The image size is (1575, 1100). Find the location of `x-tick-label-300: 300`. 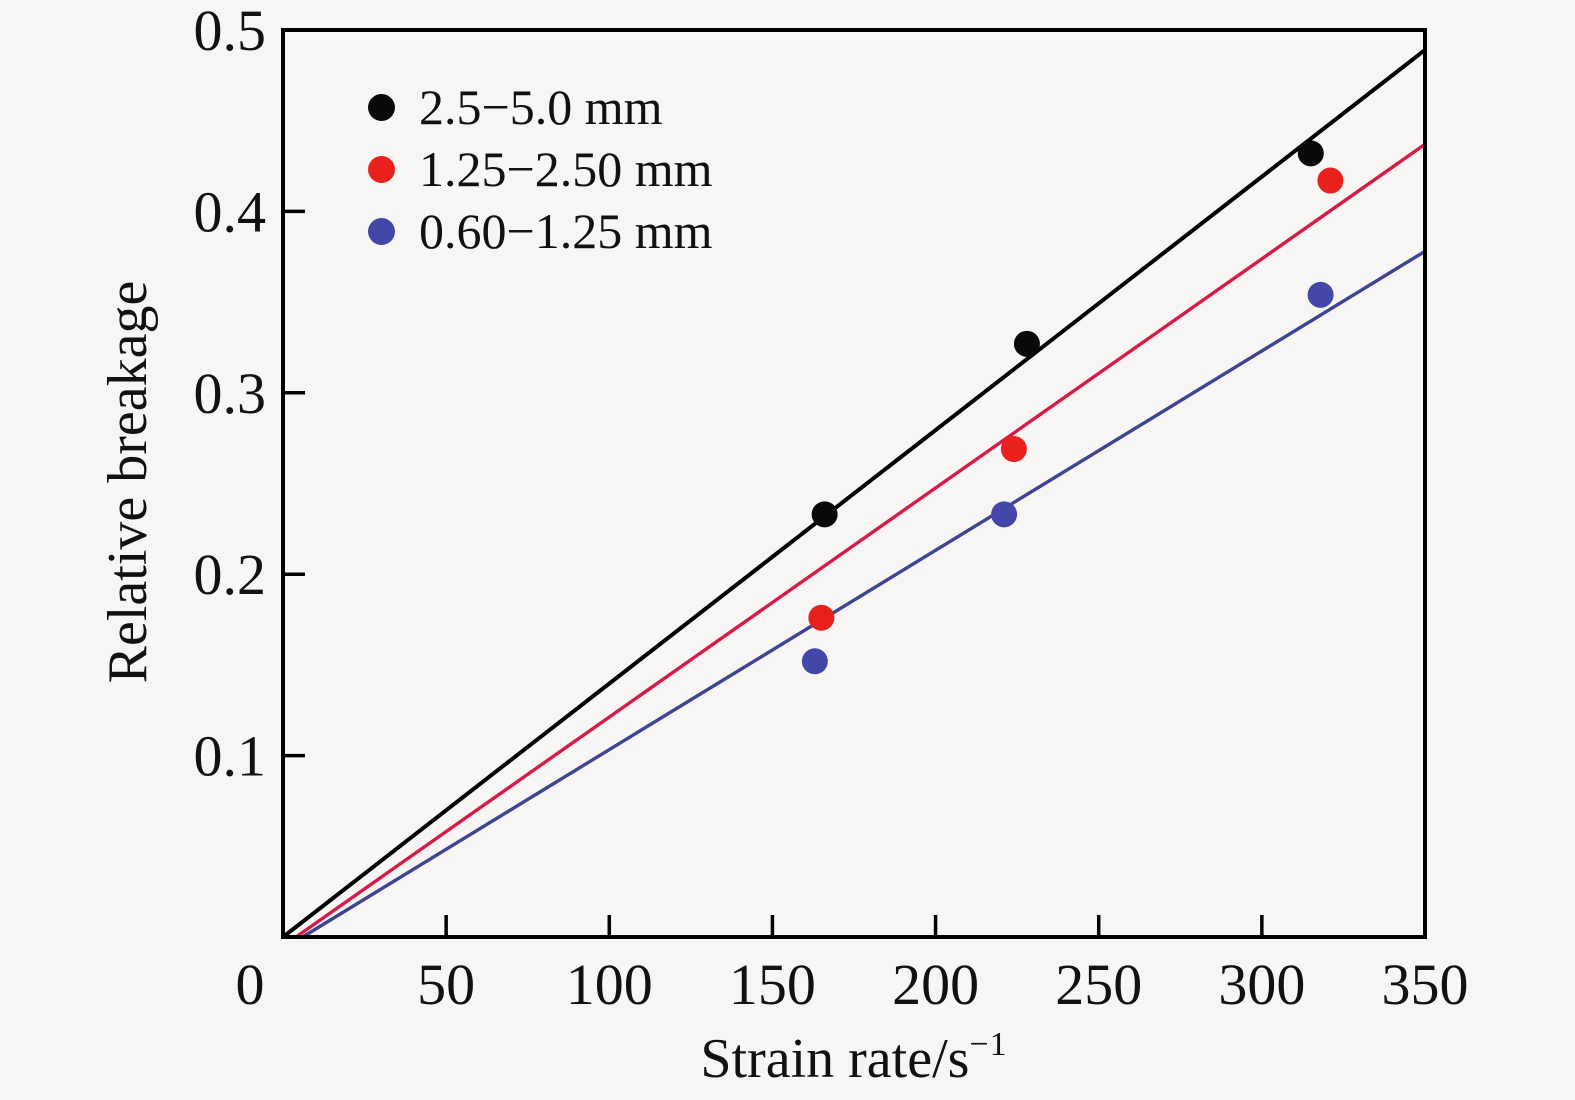

x-tick-label-300: 300 is located at coordinates (1261, 984).